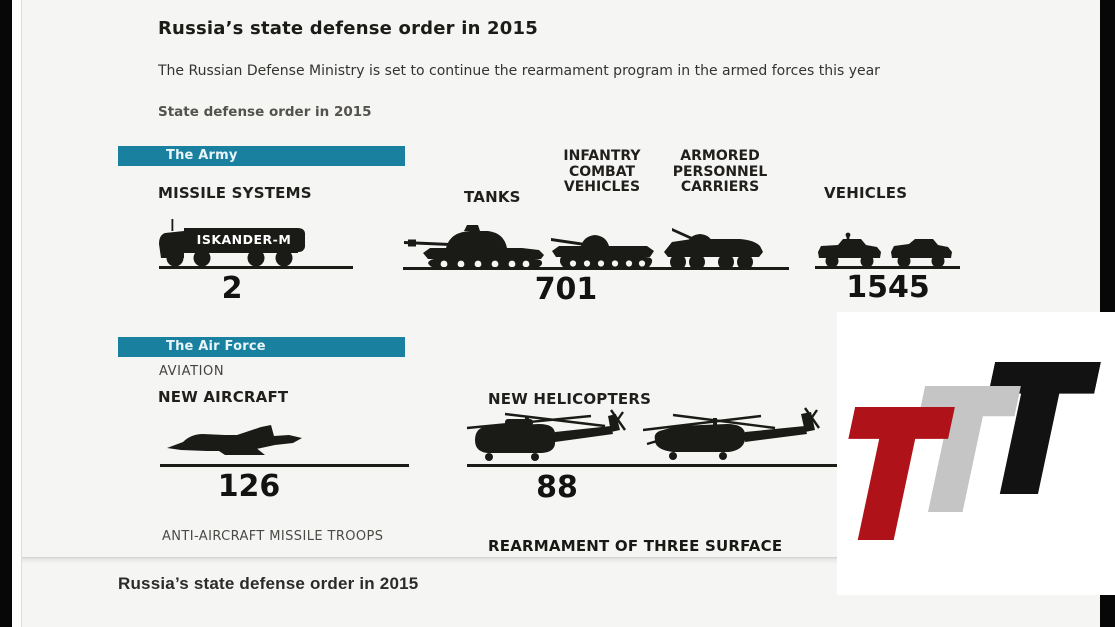  What do you see at coordinates (249, 486) in the screenshot?
I see `new-aircraft-value: 126` at bounding box center [249, 486].